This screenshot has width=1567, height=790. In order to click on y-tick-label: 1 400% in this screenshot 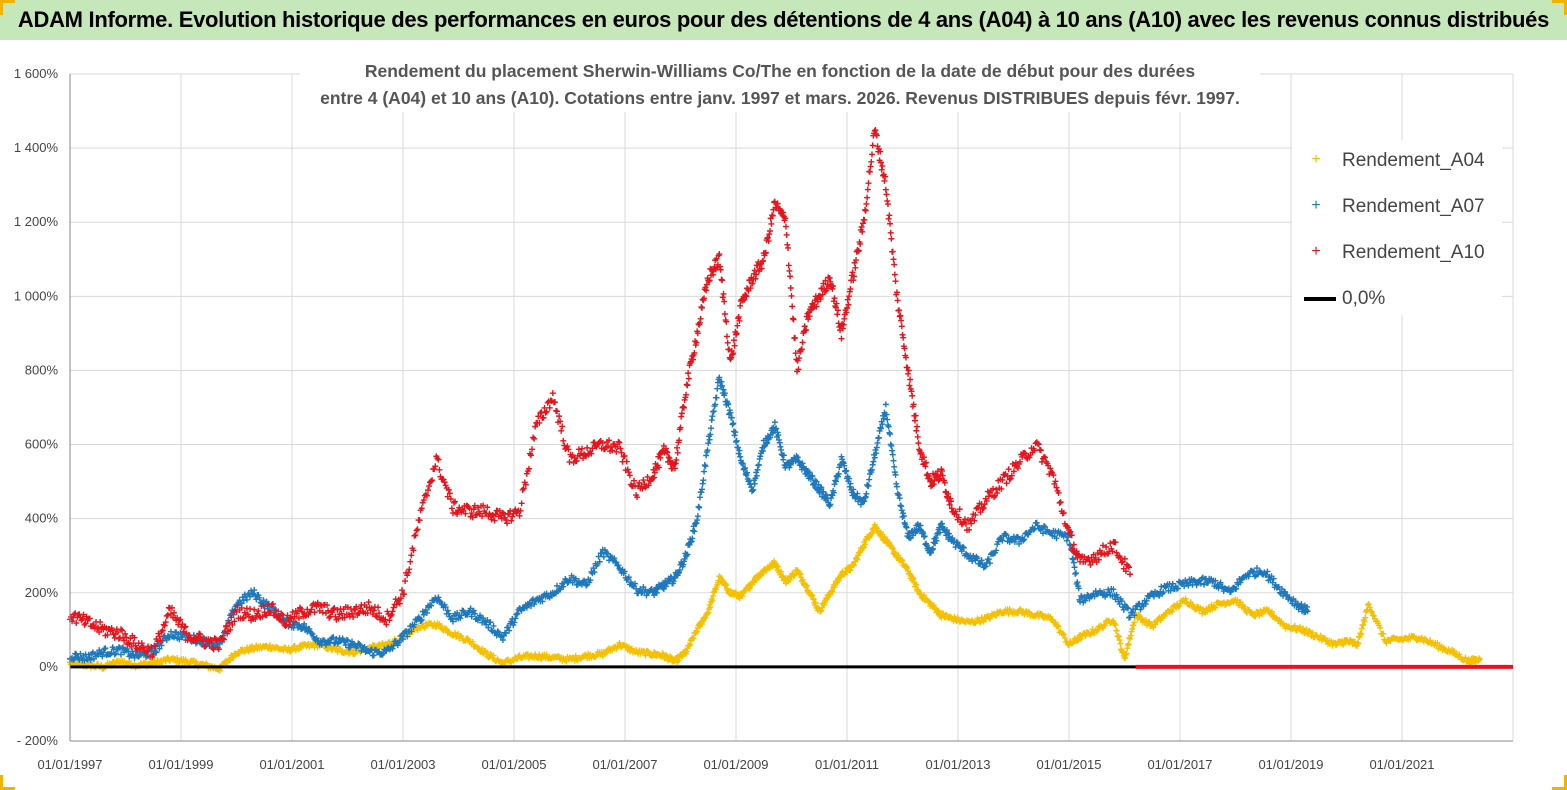, I will do `click(36, 147)`.